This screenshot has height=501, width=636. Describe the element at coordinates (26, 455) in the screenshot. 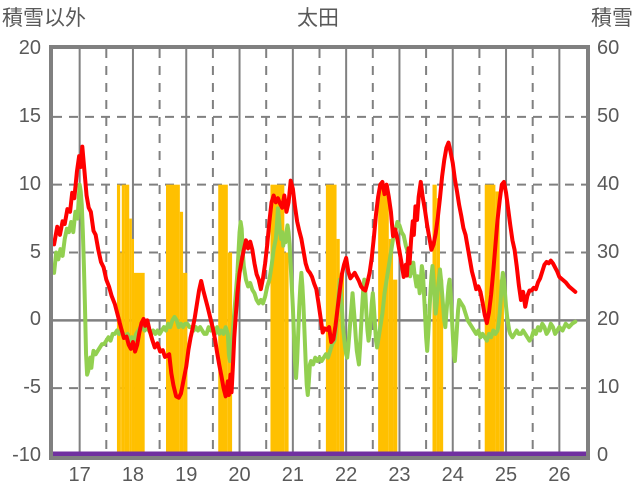

I see `y-axis-tick-left: -10` at that location.